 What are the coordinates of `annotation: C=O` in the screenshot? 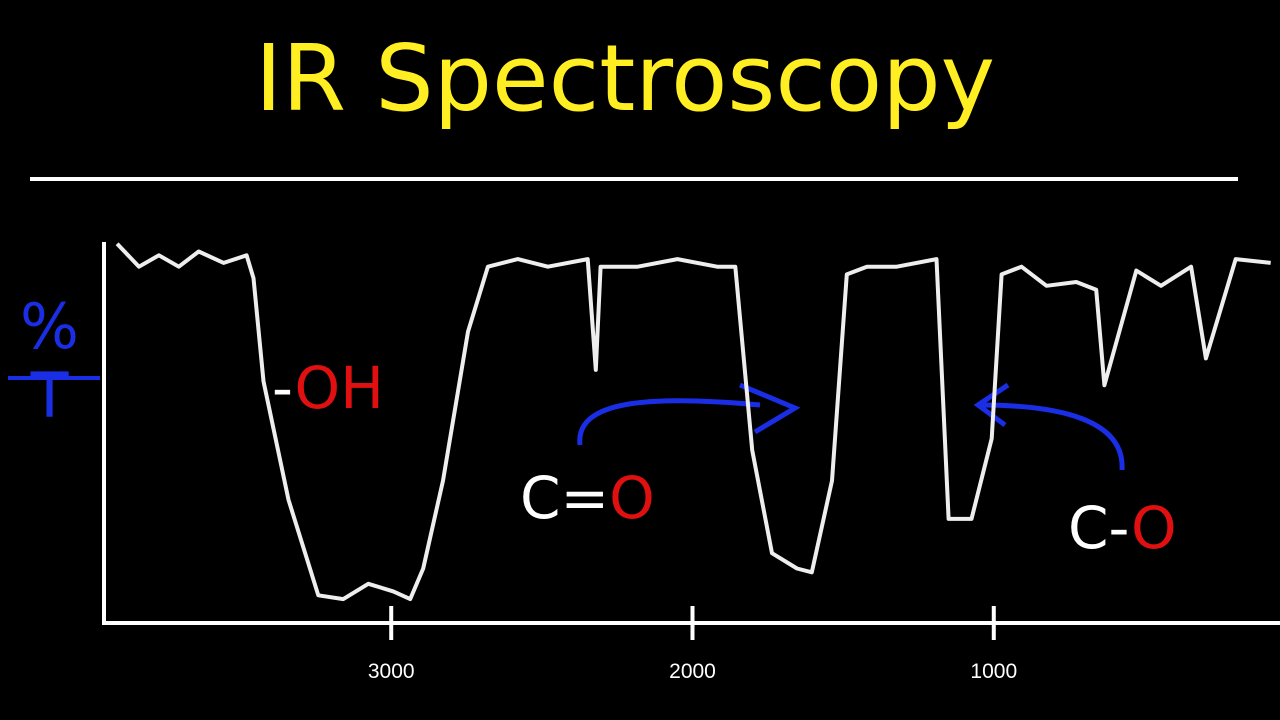 It's located at (587, 498).